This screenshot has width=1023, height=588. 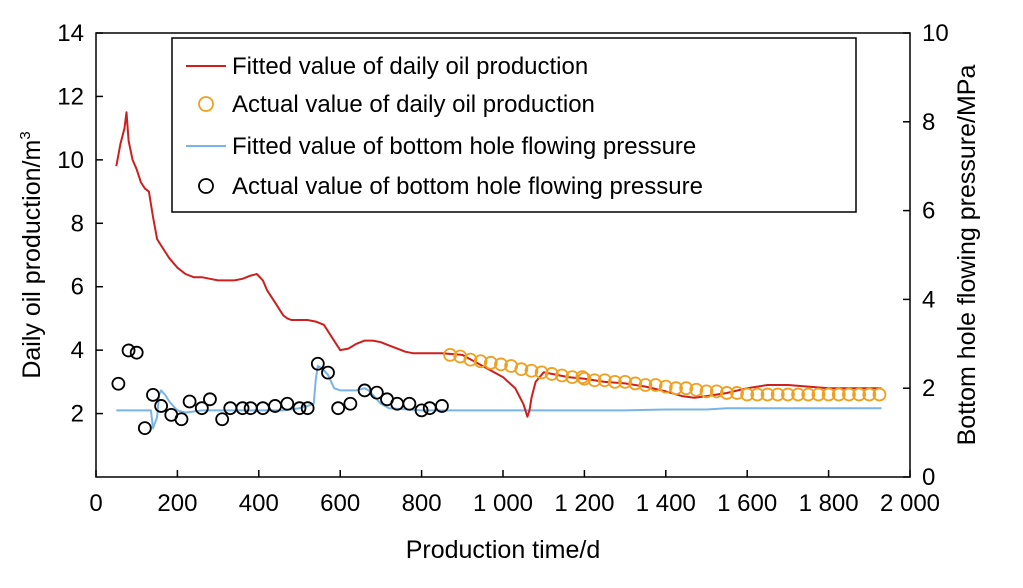 What do you see at coordinates (928, 299) in the screenshot?
I see `y-right-tick-label: 4` at bounding box center [928, 299].